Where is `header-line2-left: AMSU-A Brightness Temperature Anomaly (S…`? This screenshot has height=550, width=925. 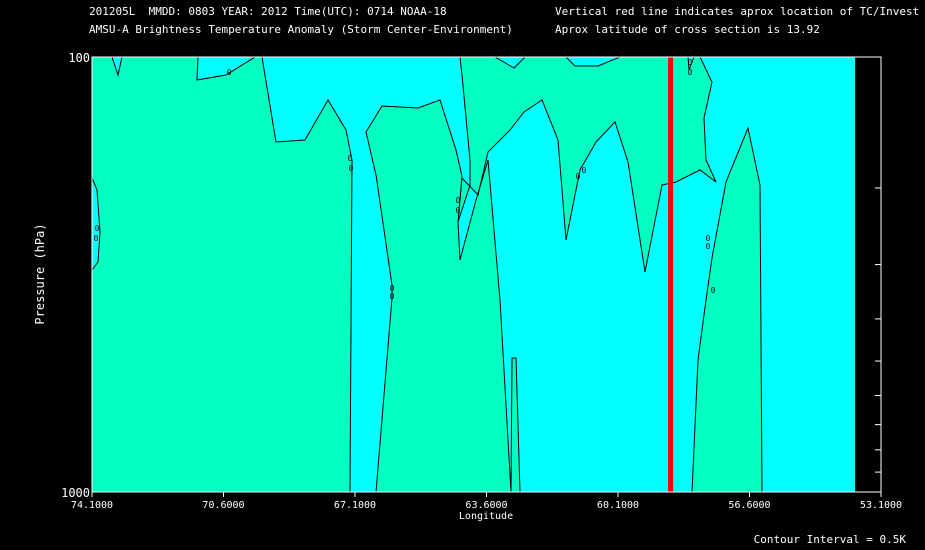
header-line2-left: AMSU-A Brightness Temperature Anomaly (S… is located at coordinates (301, 29).